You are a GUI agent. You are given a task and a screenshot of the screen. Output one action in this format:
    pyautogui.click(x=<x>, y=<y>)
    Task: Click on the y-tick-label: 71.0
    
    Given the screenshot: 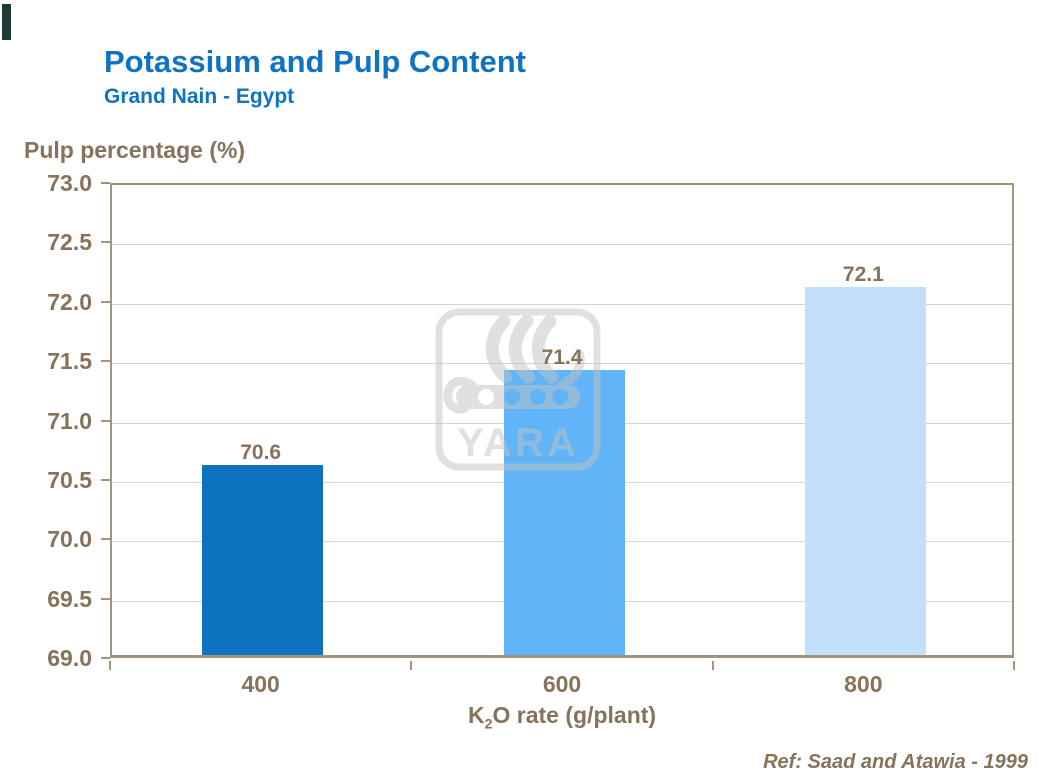 What is the action you would take?
    pyautogui.click(x=69, y=420)
    